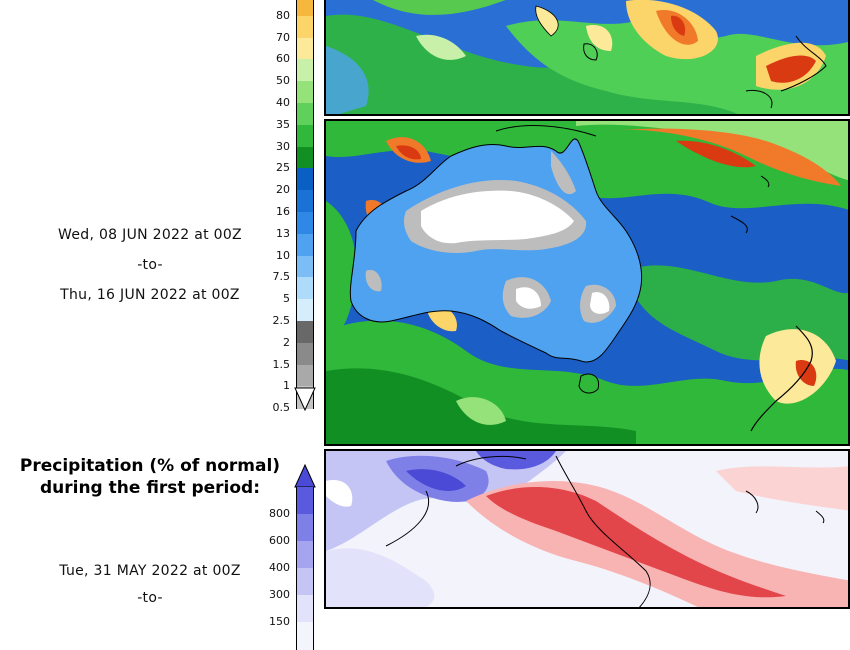 The width and height of the screenshot is (850, 650). What do you see at coordinates (150, 235) in the screenshot?
I see `period-start-text: Wed, 08 JUN 2022 at 00Z` at bounding box center [150, 235].